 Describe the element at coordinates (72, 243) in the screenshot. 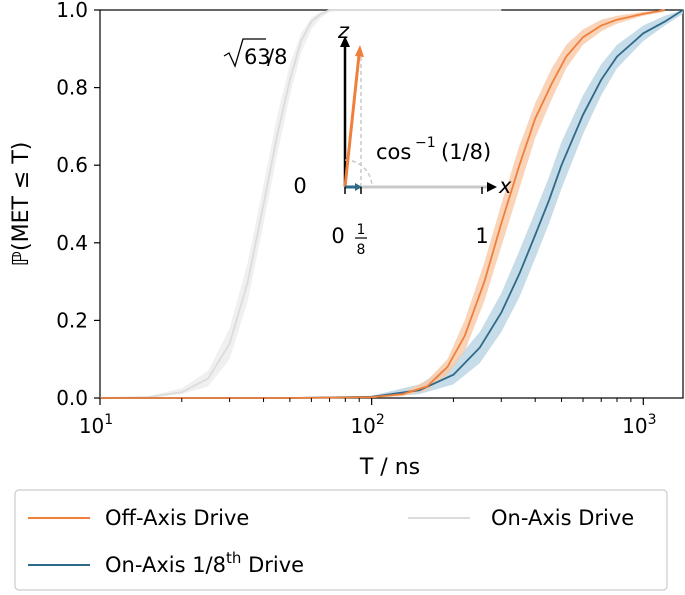

I see `y-tick-label: 0.4` at that location.